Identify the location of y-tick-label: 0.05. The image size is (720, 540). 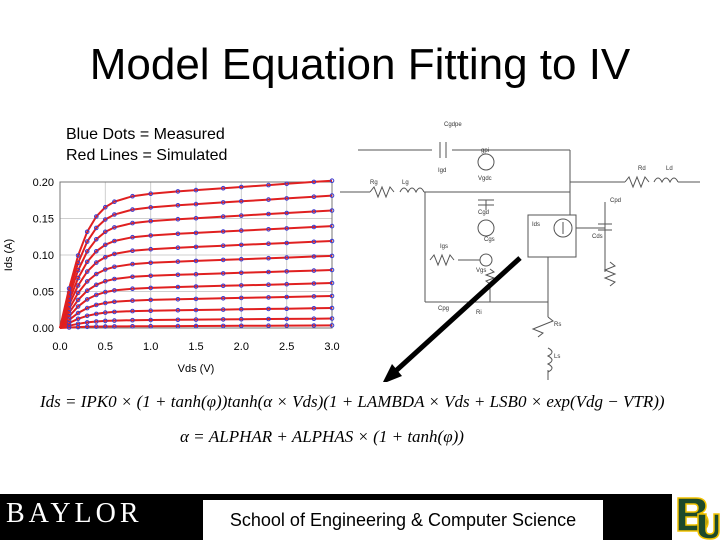
(43, 293).